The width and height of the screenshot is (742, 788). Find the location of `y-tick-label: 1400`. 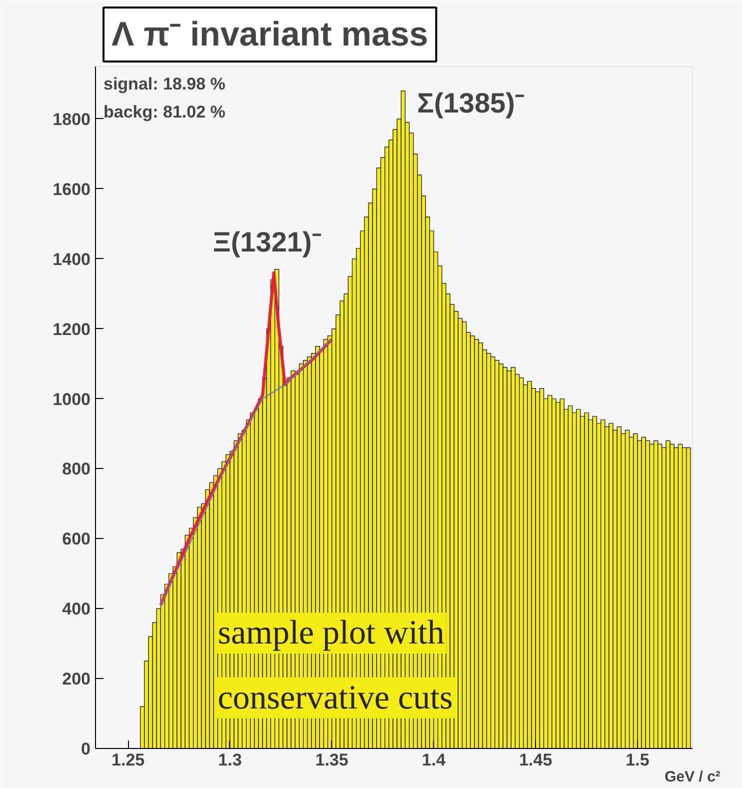

y-tick-label: 1400 is located at coordinates (71, 259).